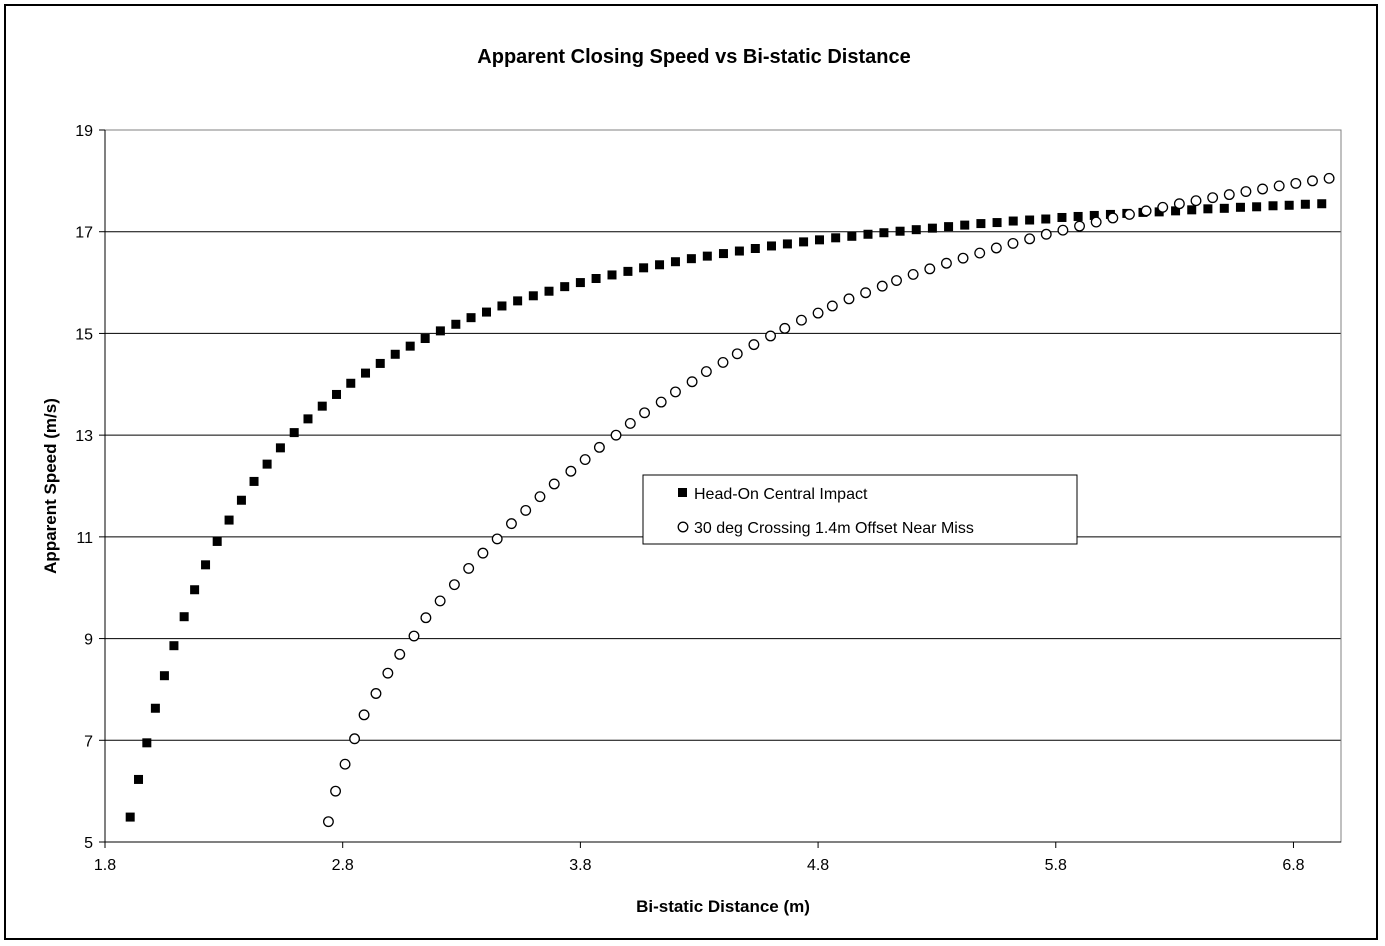  I want to click on x-tick-label: 3.8, so click(580, 865).